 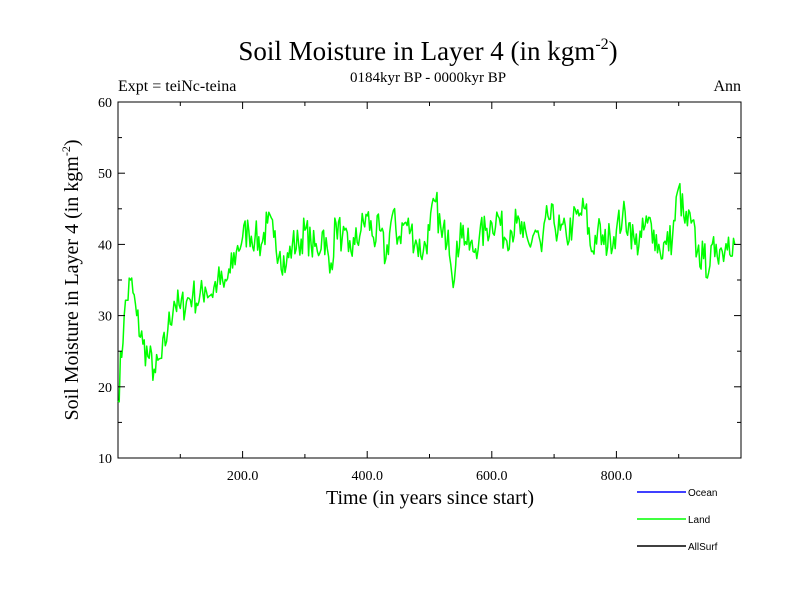 What do you see at coordinates (367, 476) in the screenshot?
I see `x-tick-label: 400.0` at bounding box center [367, 476].